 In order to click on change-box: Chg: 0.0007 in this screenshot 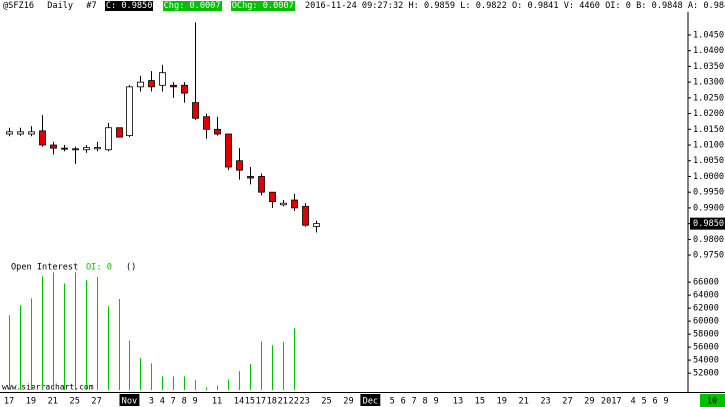, I will do `click(192, 6)`.